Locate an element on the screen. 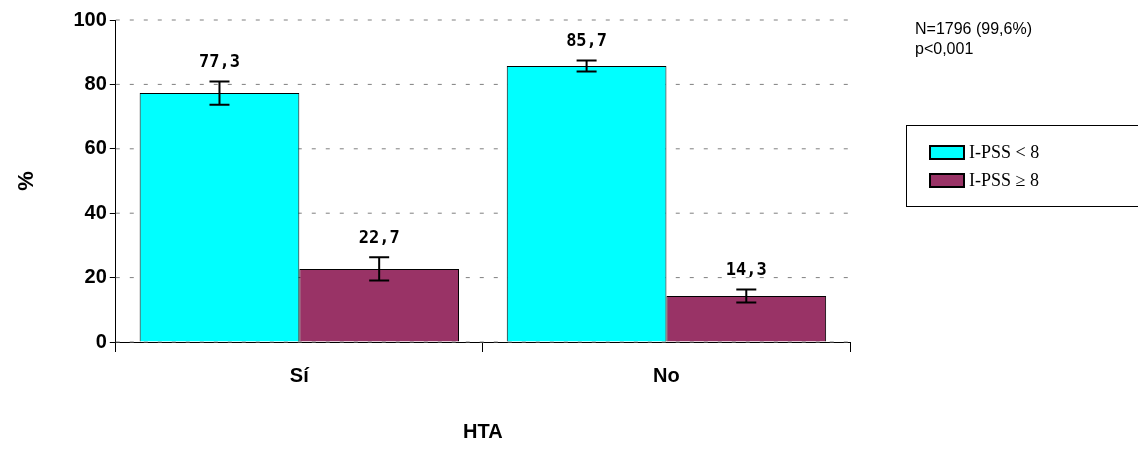 The height and width of the screenshot is (458, 1138). y-tick-label: 20 is located at coordinates (95, 276).